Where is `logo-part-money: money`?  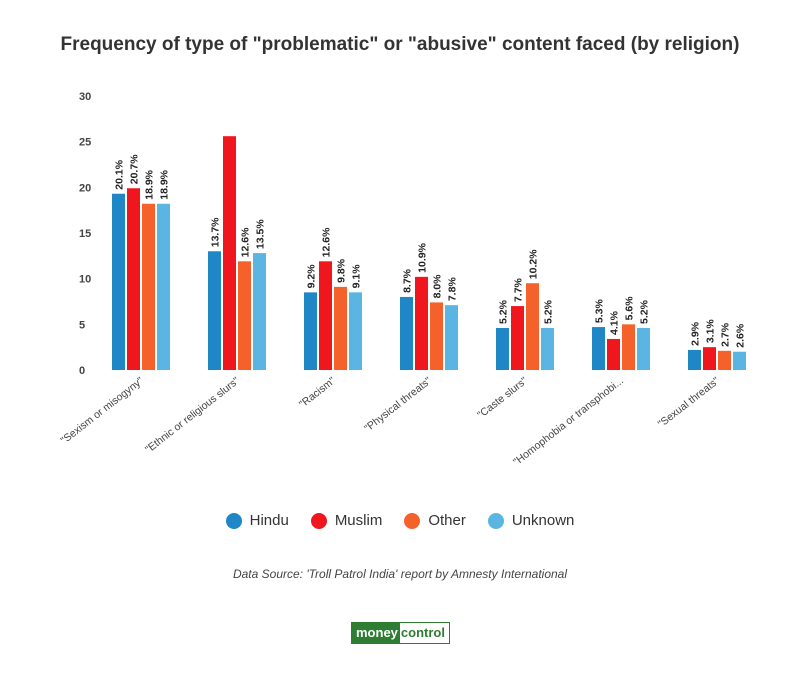 logo-part-money: money is located at coordinates (376, 633).